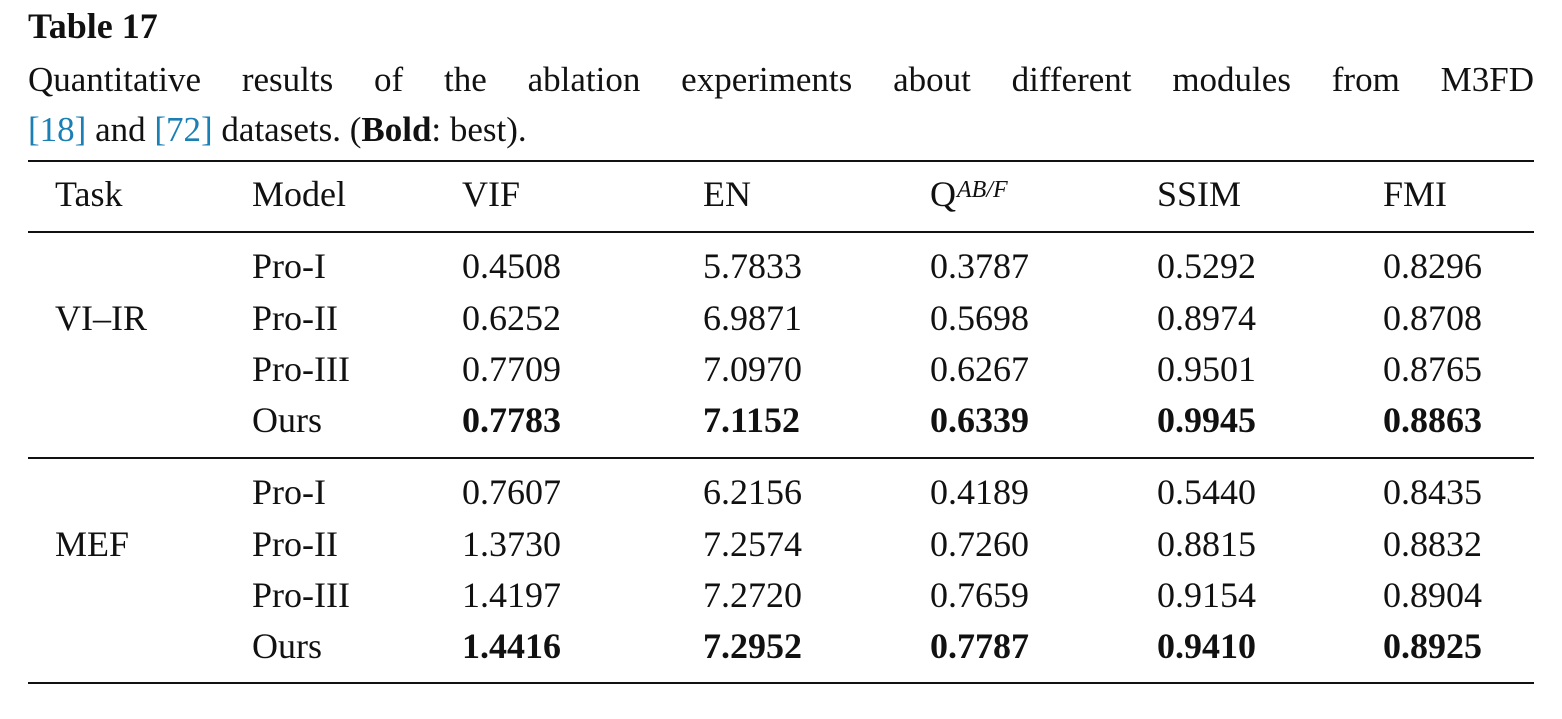 The image size is (1562, 719). What do you see at coordinates (1206, 544) in the screenshot?
I see `table-cell-ssim: 0.8815` at bounding box center [1206, 544].